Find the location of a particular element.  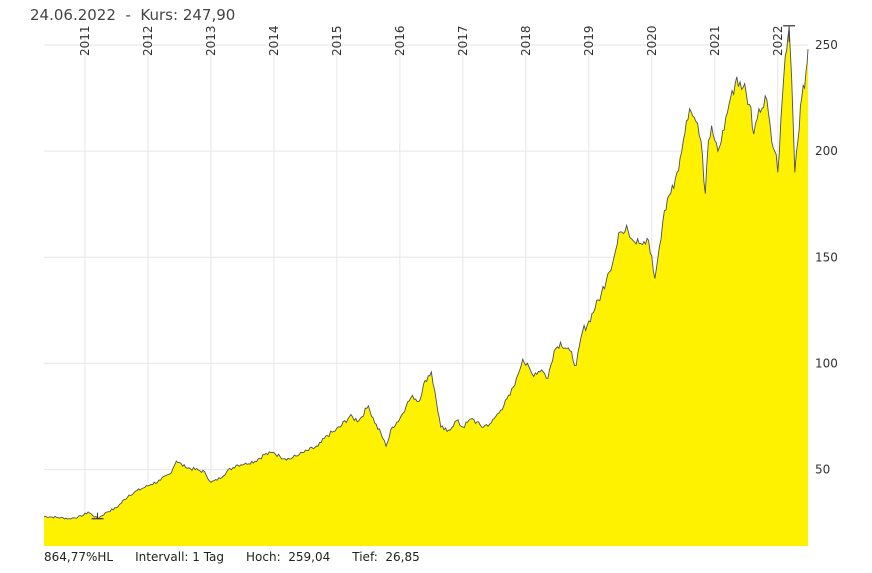

y-tick-label: 50 is located at coordinates (822, 470).